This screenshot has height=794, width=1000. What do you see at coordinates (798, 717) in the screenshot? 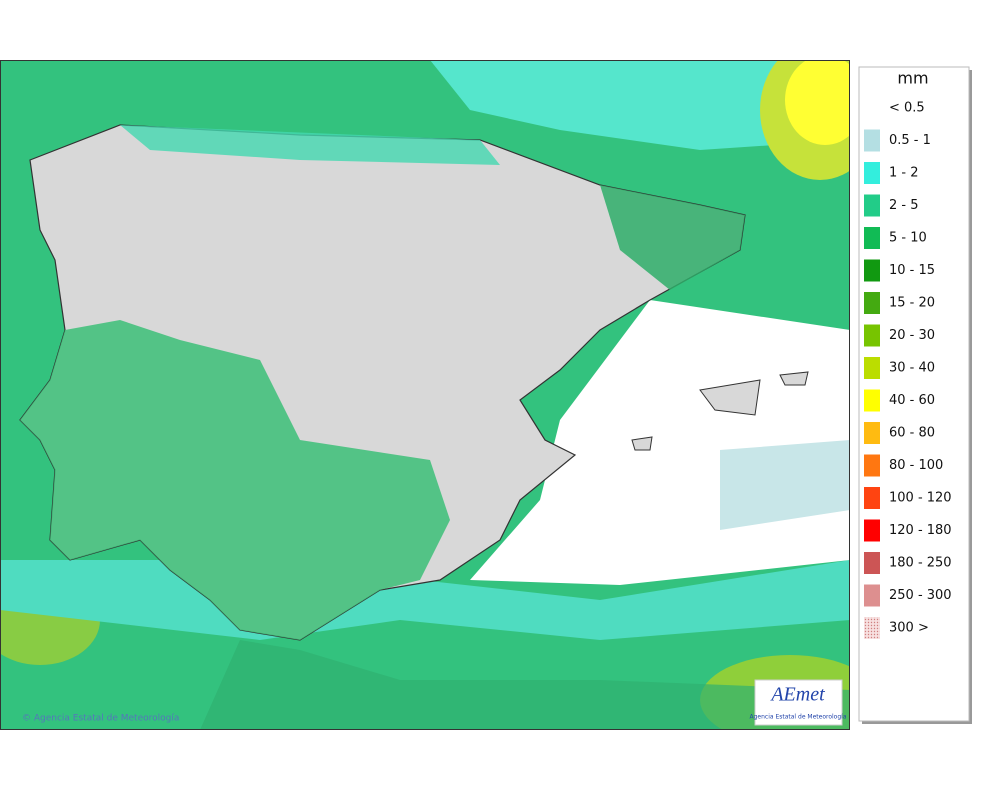
I see `logo-subtitle: Agencia Estatal de Meteorología` at bounding box center [798, 717].